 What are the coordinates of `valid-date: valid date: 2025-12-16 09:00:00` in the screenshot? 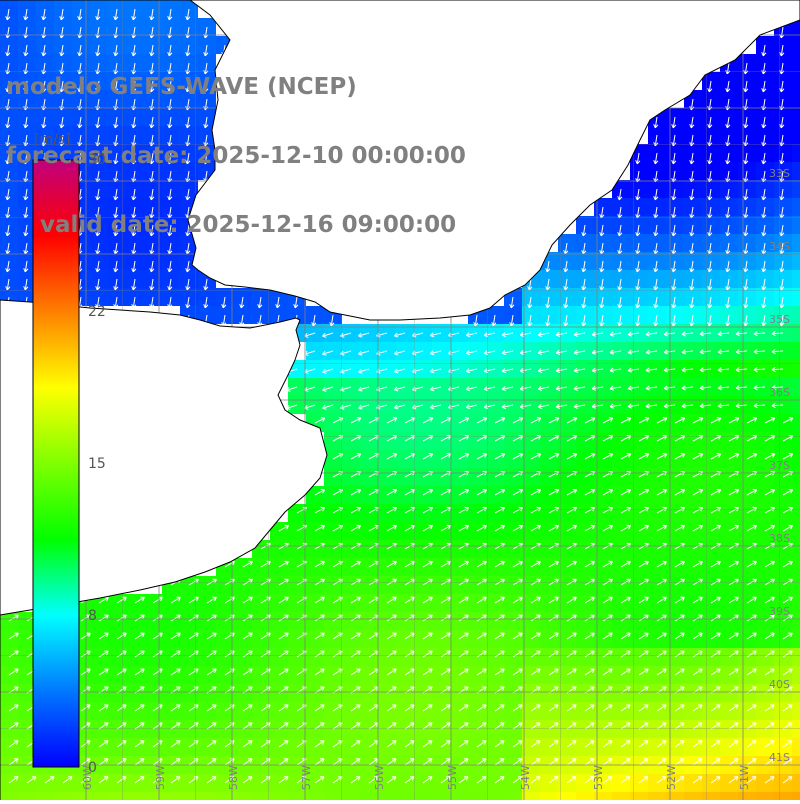 It's located at (236, 225).